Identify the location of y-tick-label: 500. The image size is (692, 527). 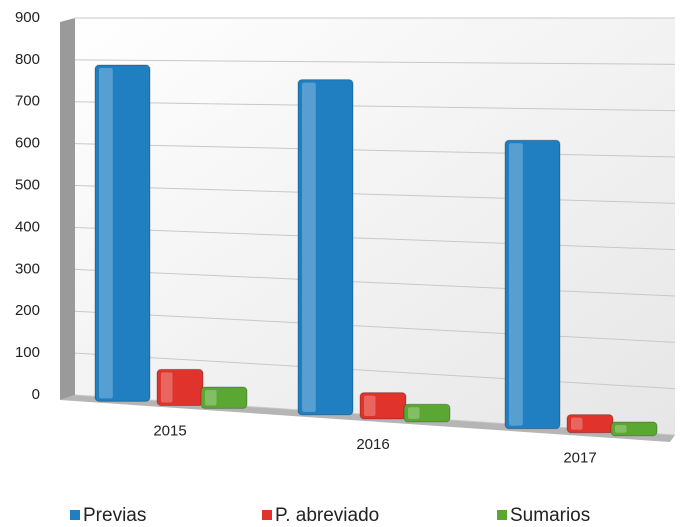
(27, 185).